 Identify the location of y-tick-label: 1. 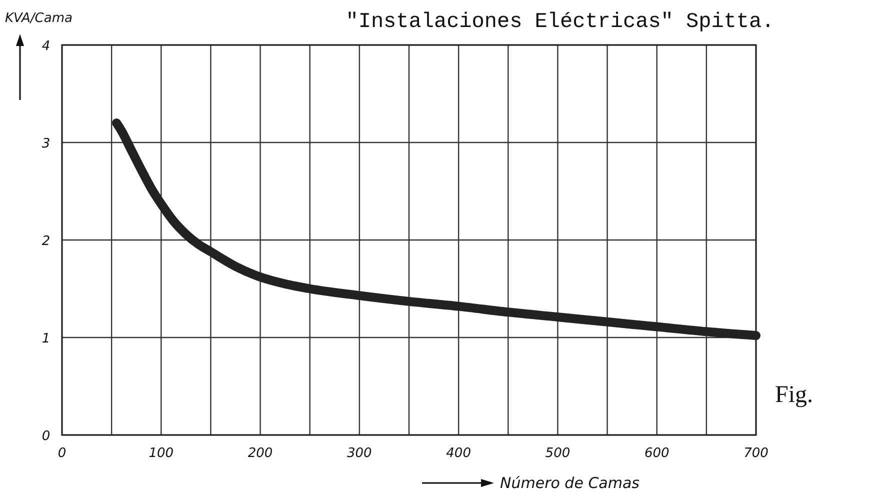
(46, 339).